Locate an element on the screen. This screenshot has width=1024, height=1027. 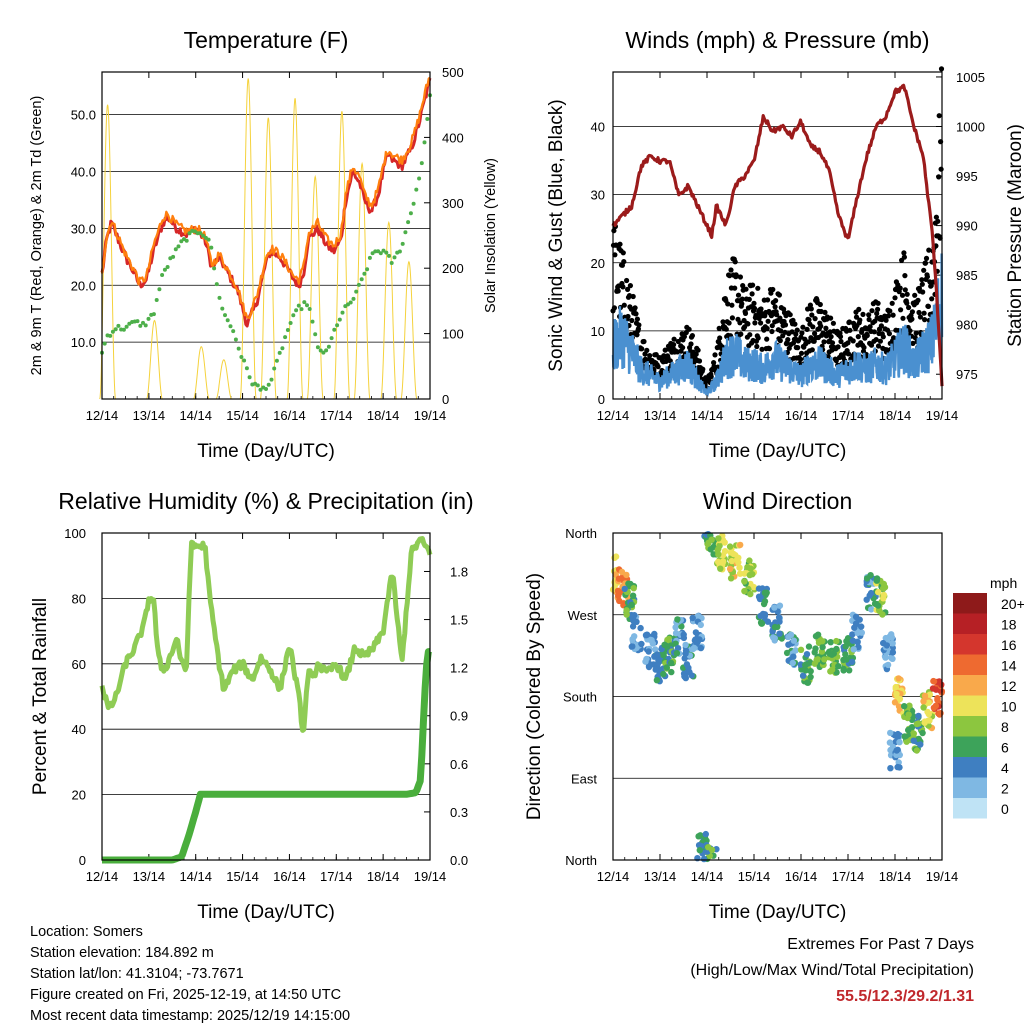
y-tick-label: South is located at coordinates (580, 697).